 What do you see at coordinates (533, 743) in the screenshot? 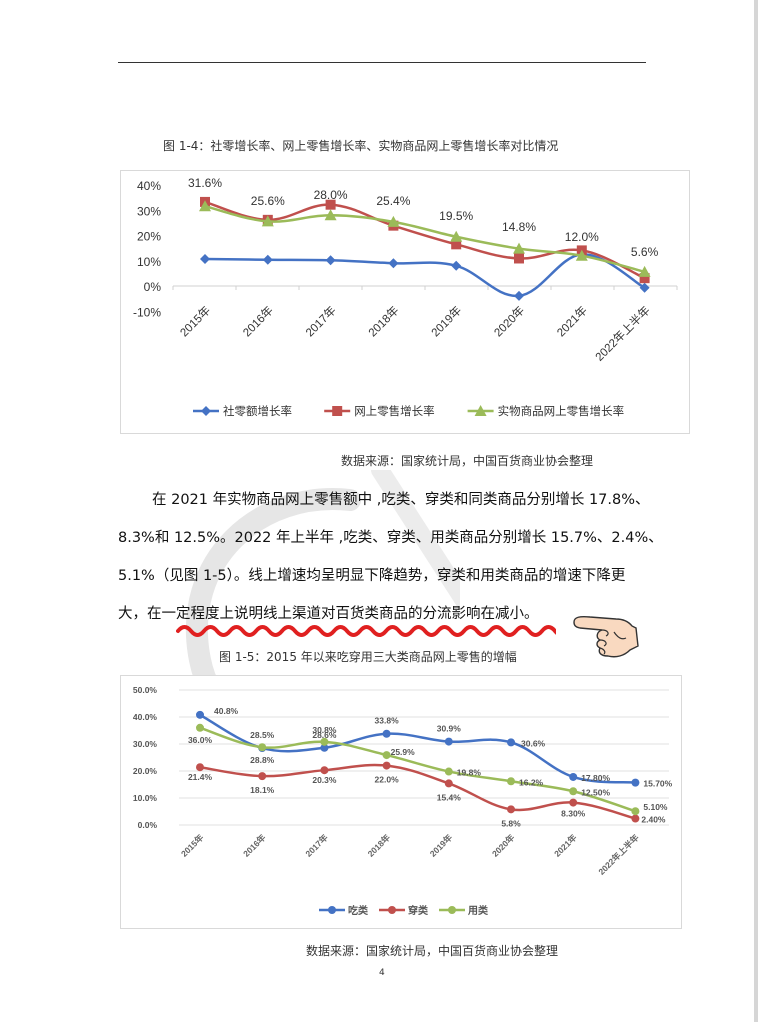
I see `svg-text: 30.6%` at bounding box center [533, 743].